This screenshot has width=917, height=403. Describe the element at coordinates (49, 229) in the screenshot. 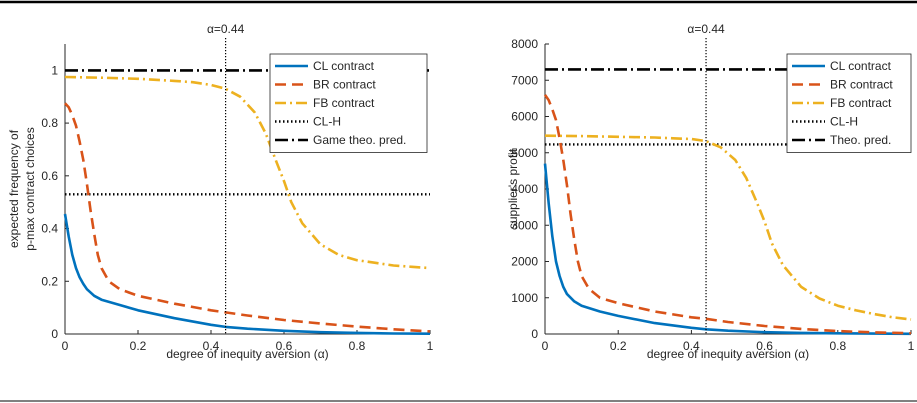

I see `y-tick-label: 0.4` at that location.